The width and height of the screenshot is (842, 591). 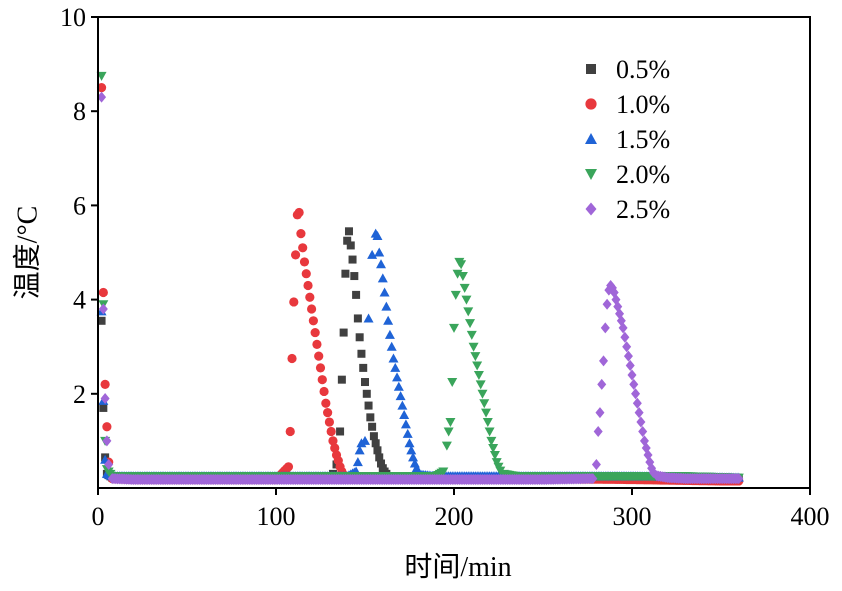 What do you see at coordinates (276, 516) in the screenshot?
I see `x-tick-label: 100` at bounding box center [276, 516].